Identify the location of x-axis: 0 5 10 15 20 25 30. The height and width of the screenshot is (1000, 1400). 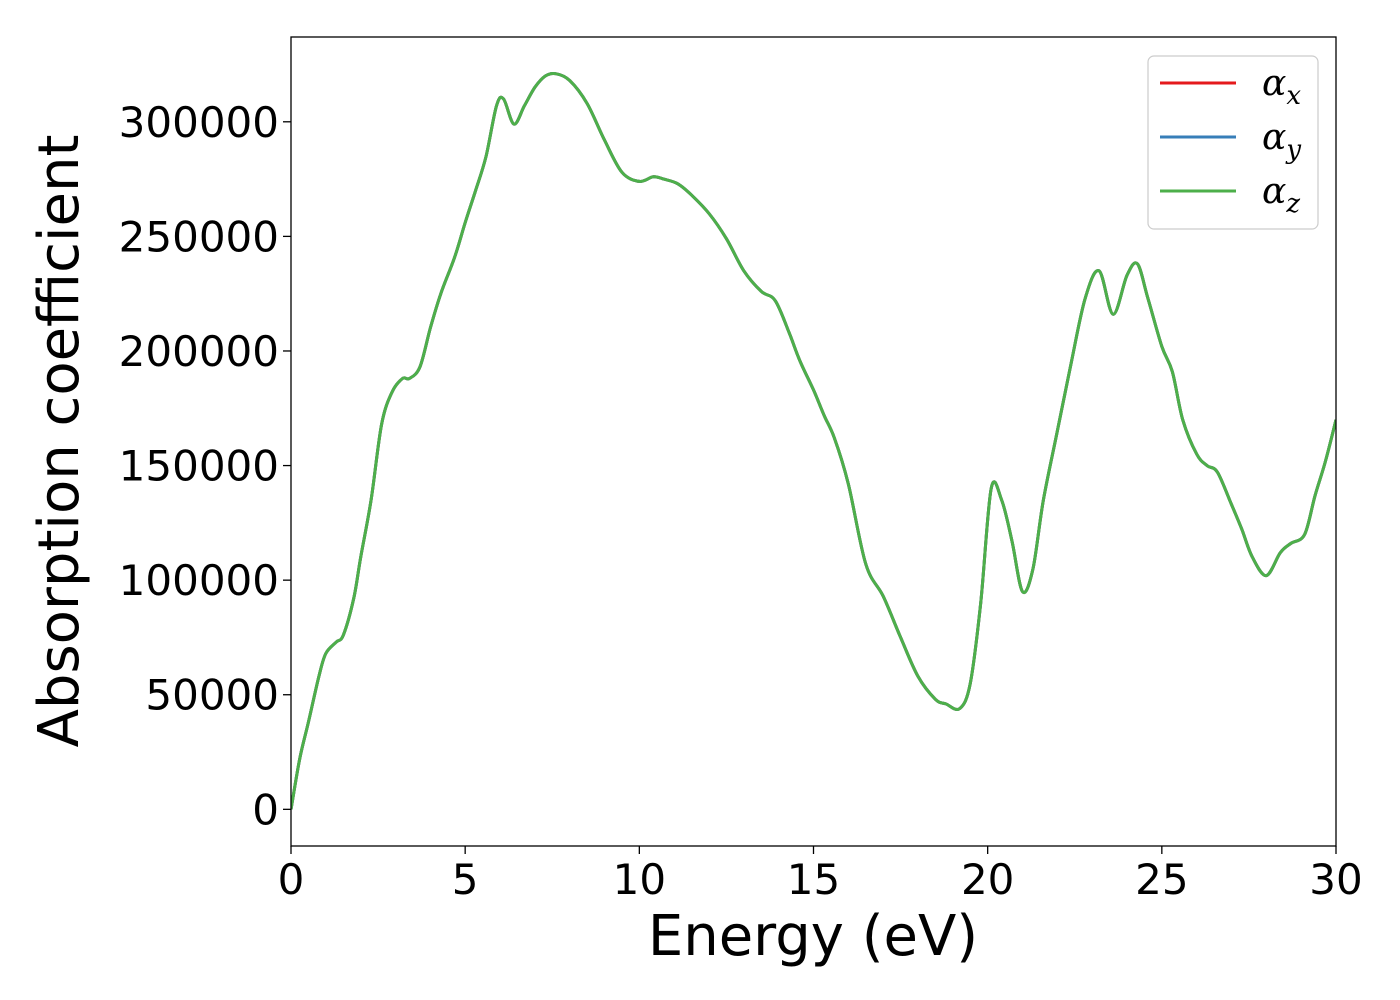
(820, 875).